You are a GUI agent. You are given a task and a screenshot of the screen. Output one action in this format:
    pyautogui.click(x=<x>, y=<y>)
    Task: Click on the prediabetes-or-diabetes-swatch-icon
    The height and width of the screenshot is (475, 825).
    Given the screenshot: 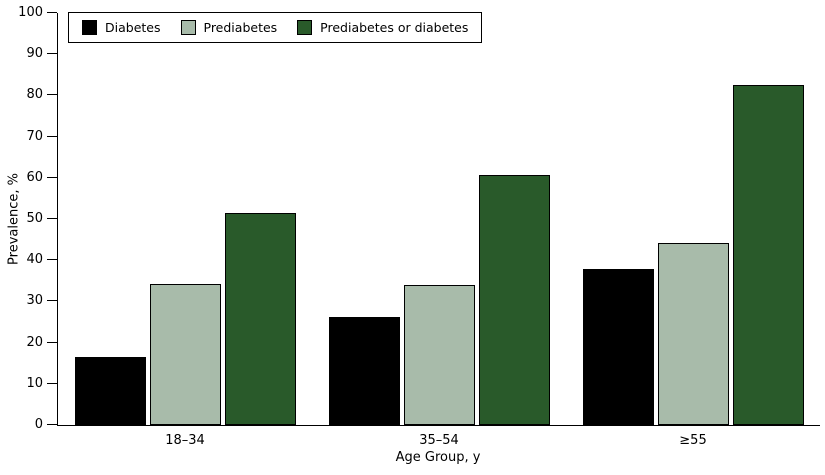 What is the action you would take?
    pyautogui.click(x=305, y=27)
    